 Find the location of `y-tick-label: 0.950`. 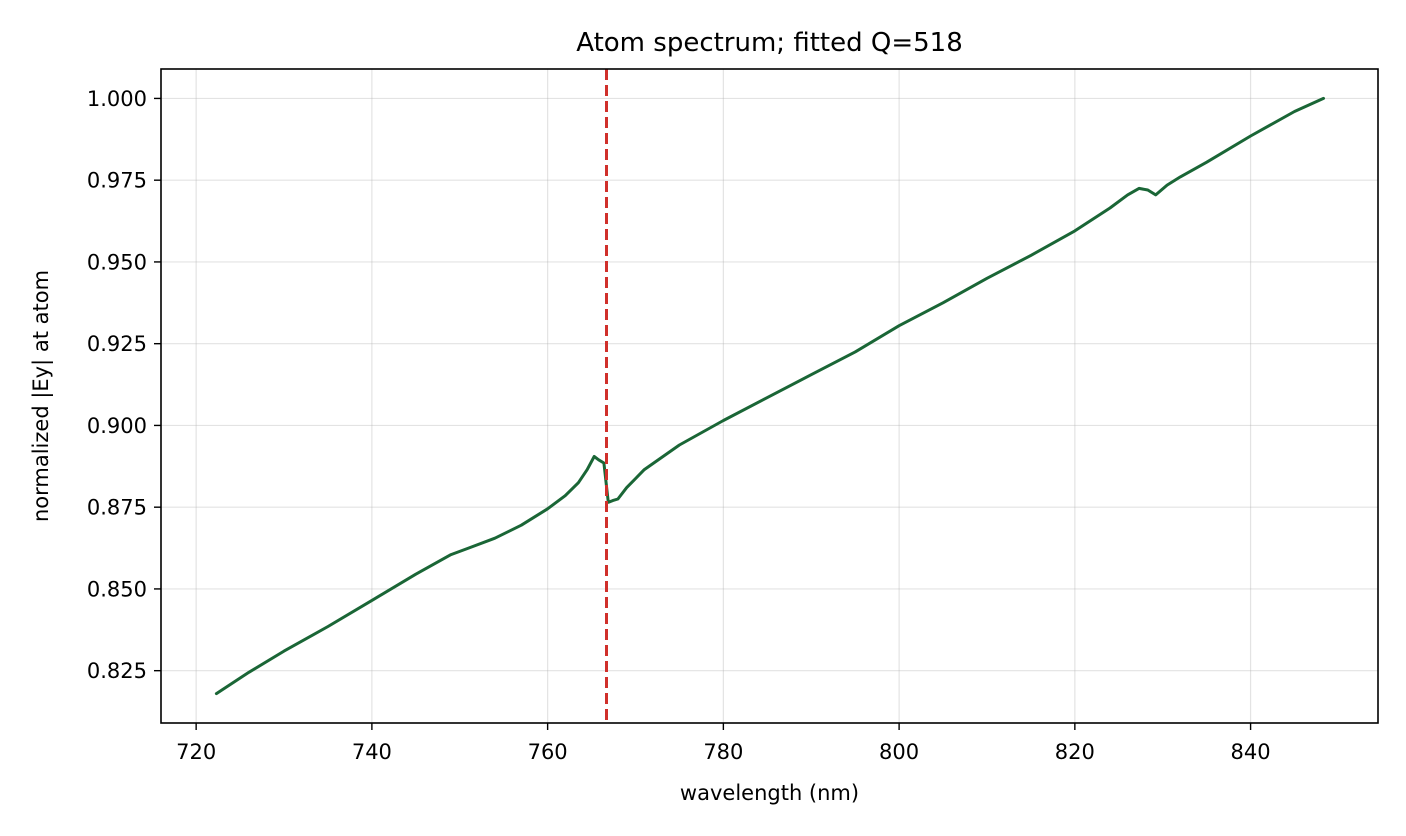

y-tick-label: 0.950 is located at coordinates (117, 262).